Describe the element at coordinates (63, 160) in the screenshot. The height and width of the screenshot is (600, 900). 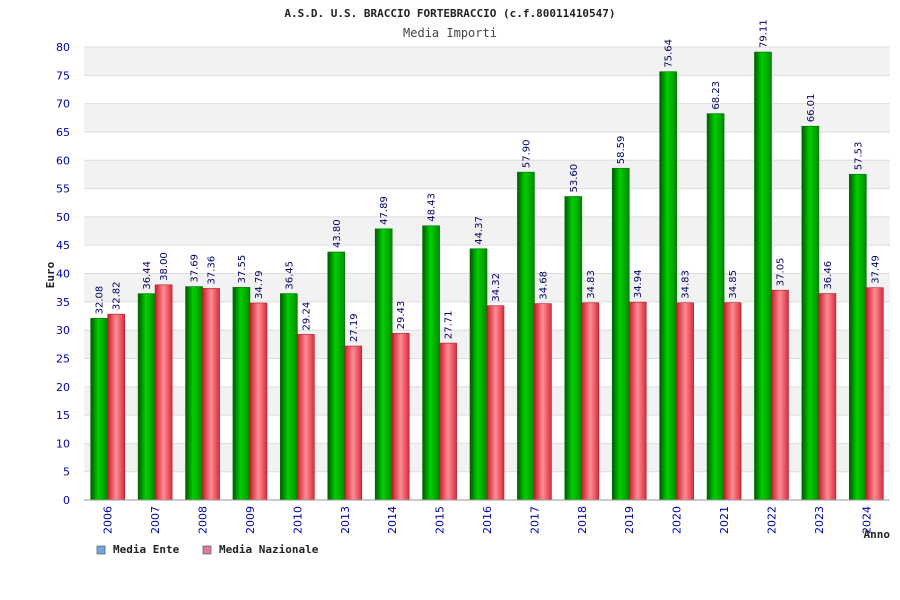
I see `y-tick-label: 60` at that location.